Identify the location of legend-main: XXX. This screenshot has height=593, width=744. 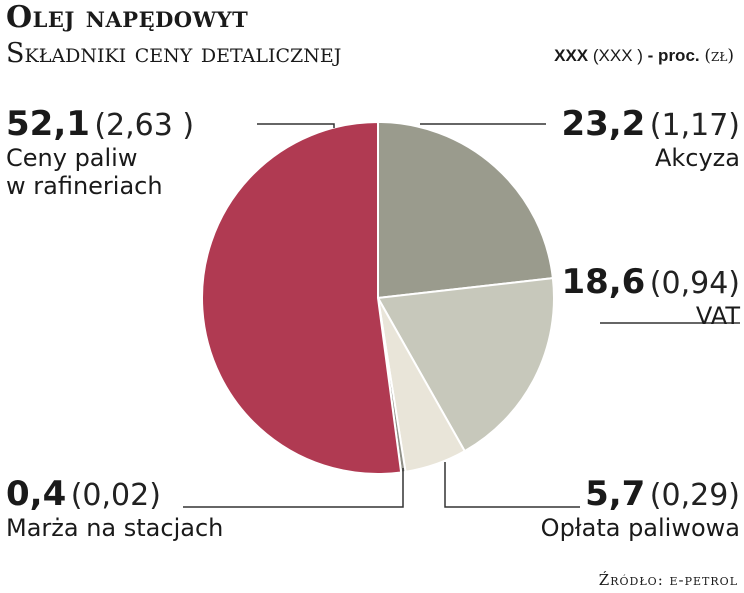
(571, 55).